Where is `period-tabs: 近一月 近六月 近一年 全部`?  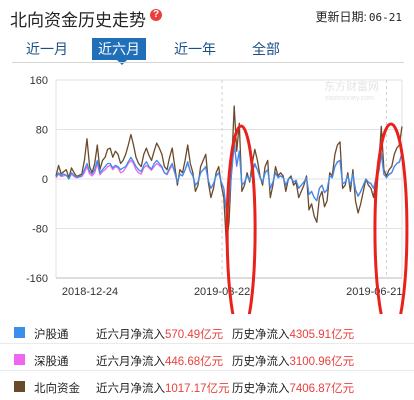 period-tabs: 近一月 近六月 近一年 全部 is located at coordinates (210, 51).